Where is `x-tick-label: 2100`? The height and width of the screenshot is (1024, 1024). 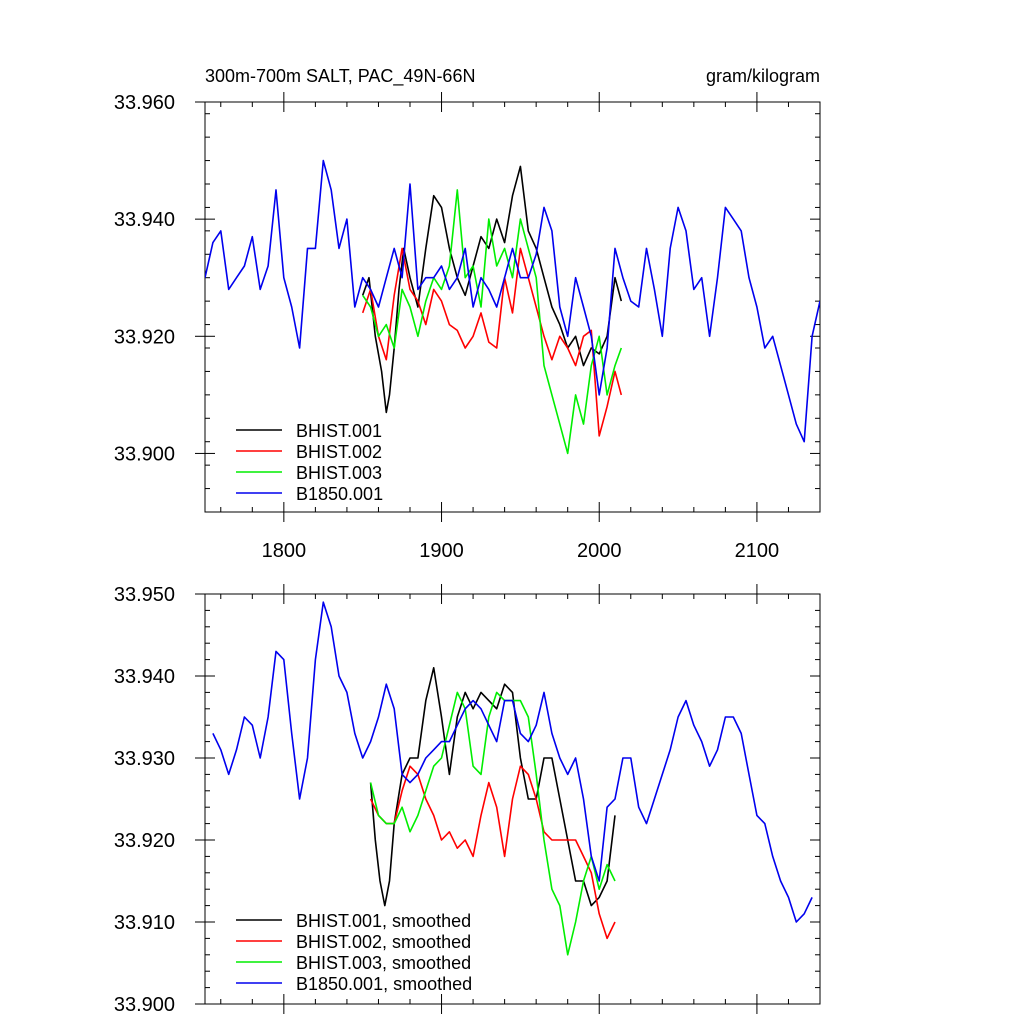 x-tick-label: 2100 is located at coordinates (757, 551).